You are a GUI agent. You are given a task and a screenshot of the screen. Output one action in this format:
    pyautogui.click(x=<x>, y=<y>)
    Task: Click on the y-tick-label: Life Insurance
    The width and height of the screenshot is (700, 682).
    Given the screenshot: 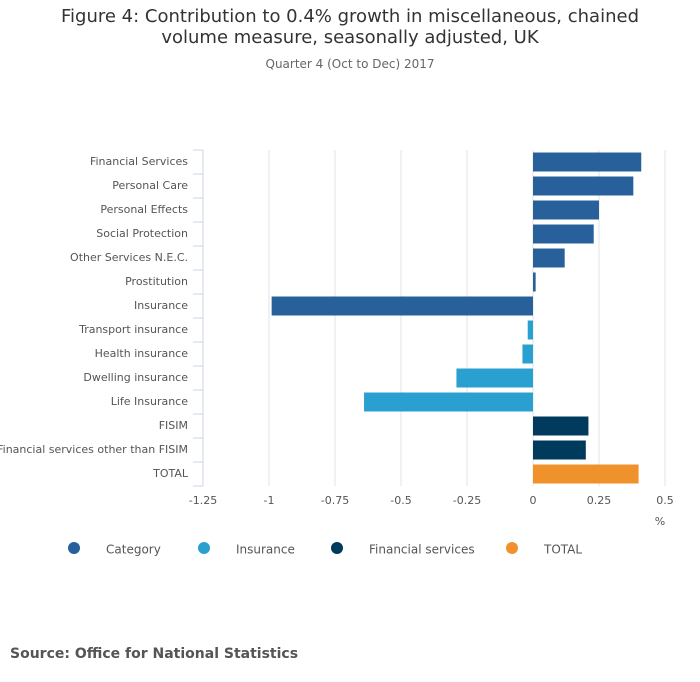 What is the action you would take?
    pyautogui.click(x=150, y=401)
    